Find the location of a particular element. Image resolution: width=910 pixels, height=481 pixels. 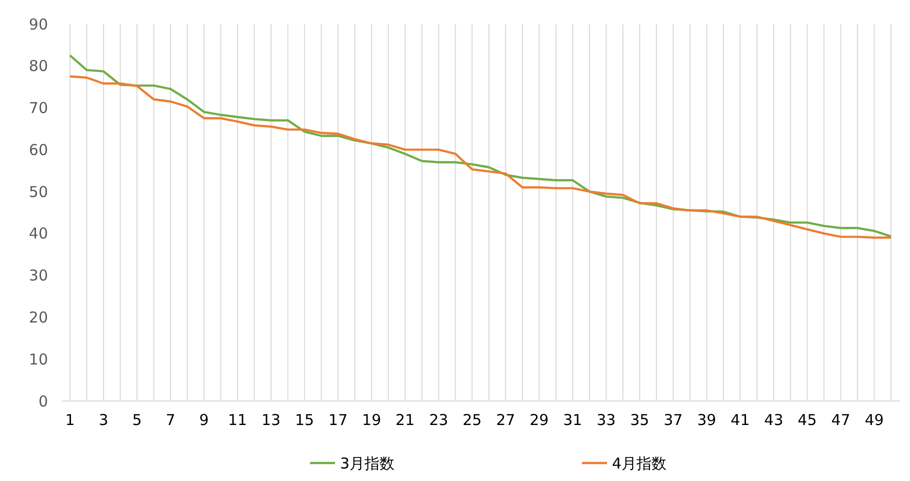

x-tick-label: 33 is located at coordinates (606, 420).